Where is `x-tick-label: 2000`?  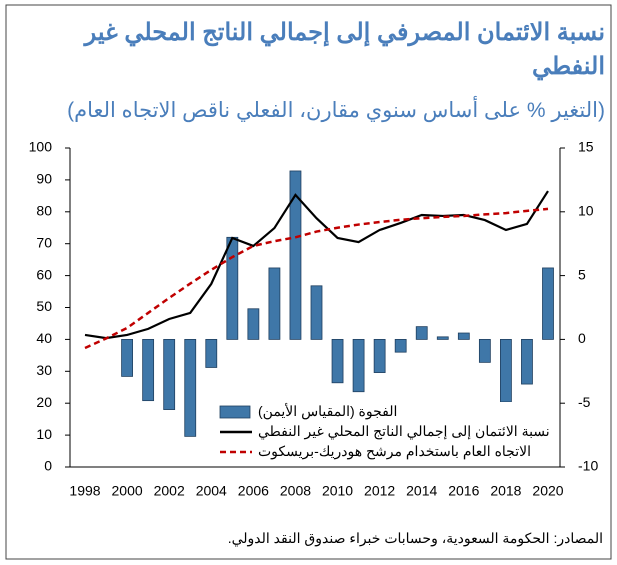 x-tick-label: 2000 is located at coordinates (127, 491).